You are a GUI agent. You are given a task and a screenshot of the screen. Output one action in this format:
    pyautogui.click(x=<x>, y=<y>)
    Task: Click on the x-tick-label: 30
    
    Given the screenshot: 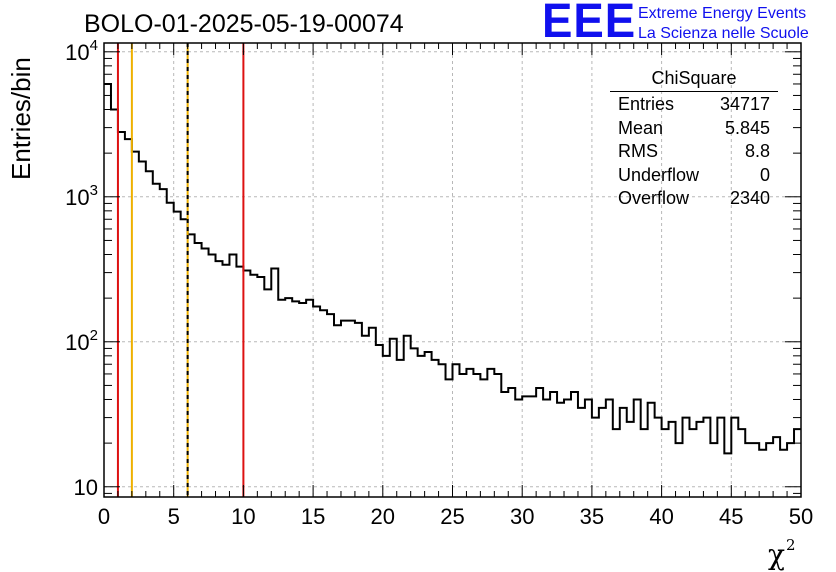 What is the action you would take?
    pyautogui.click(x=522, y=516)
    